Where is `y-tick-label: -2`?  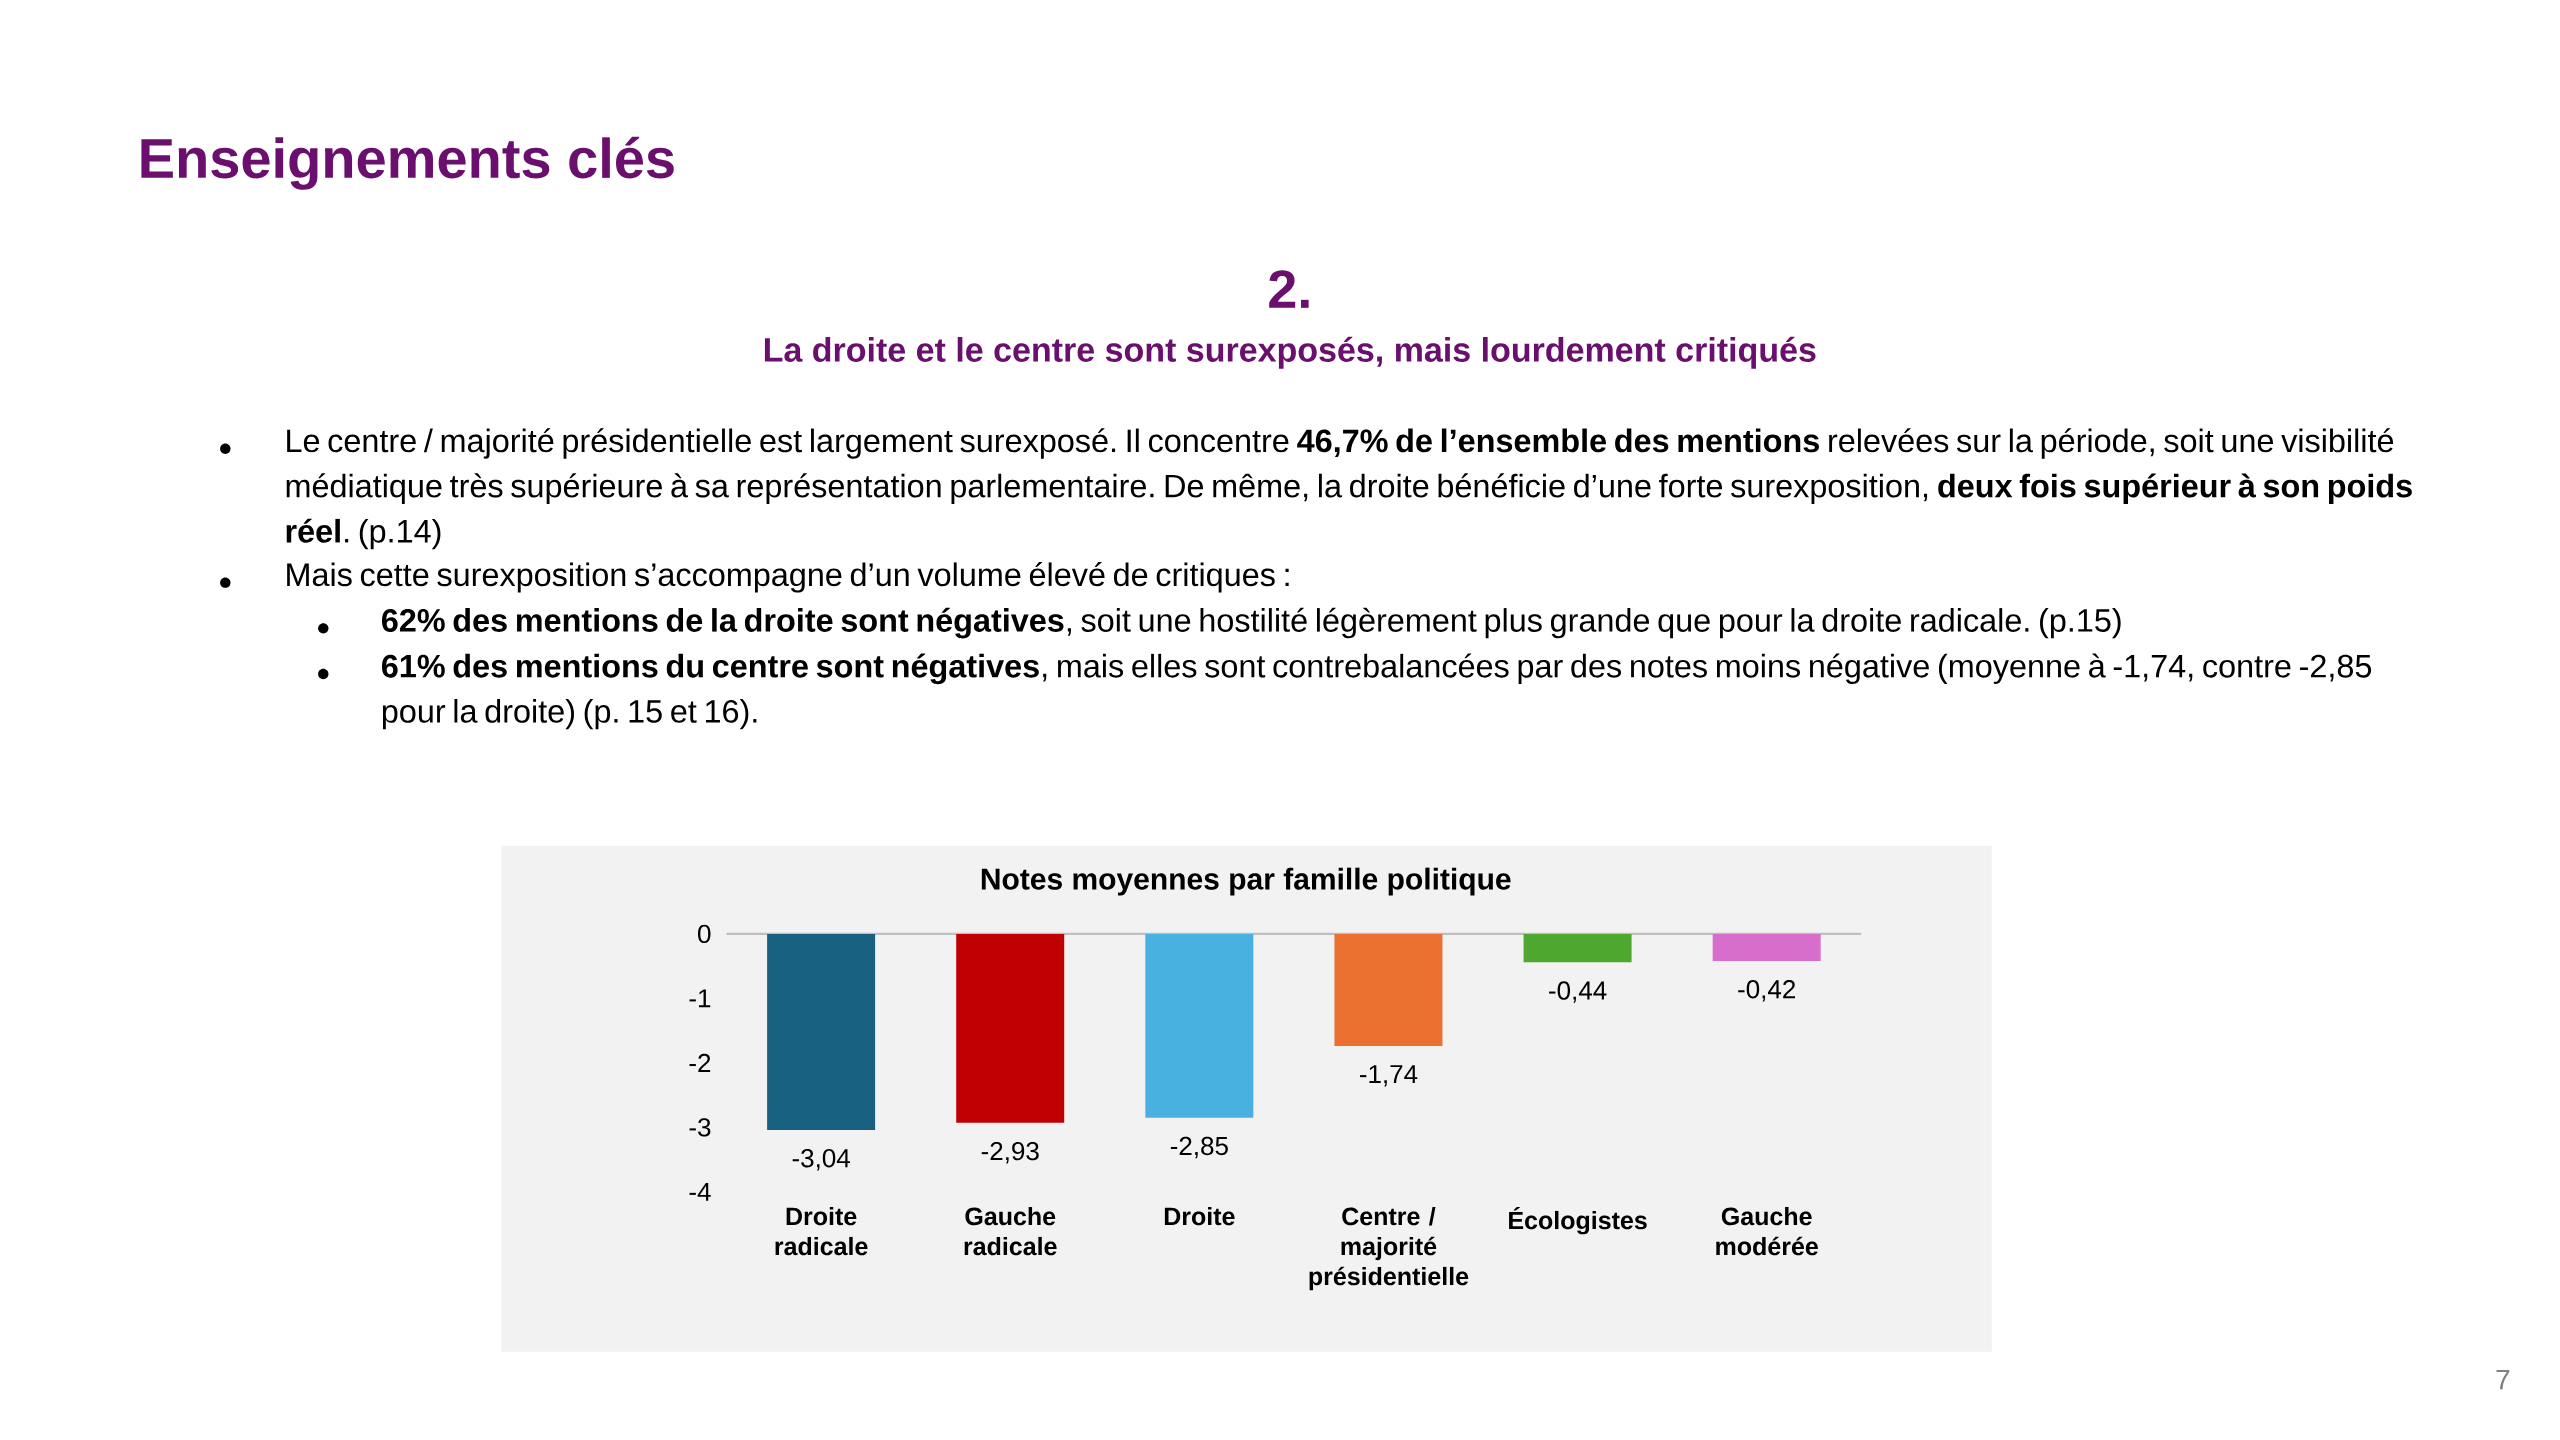 y-tick-label: -2 is located at coordinates (700, 1062).